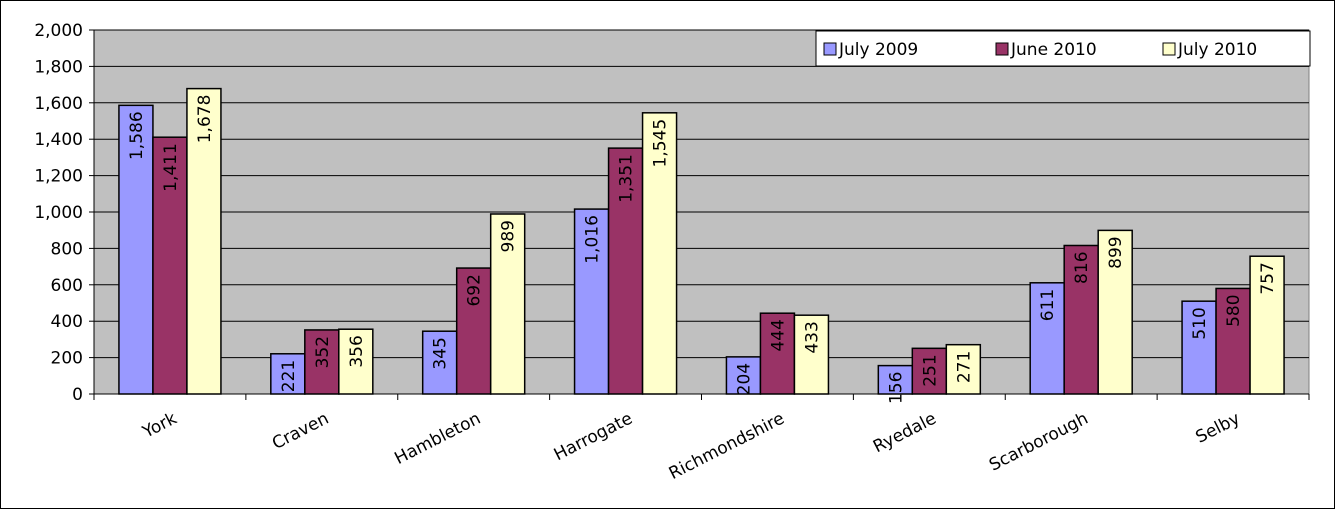 This screenshot has height=509, width=1335. What do you see at coordinates (171, 167) in the screenshot?
I see `data-label: 1,411` at bounding box center [171, 167].